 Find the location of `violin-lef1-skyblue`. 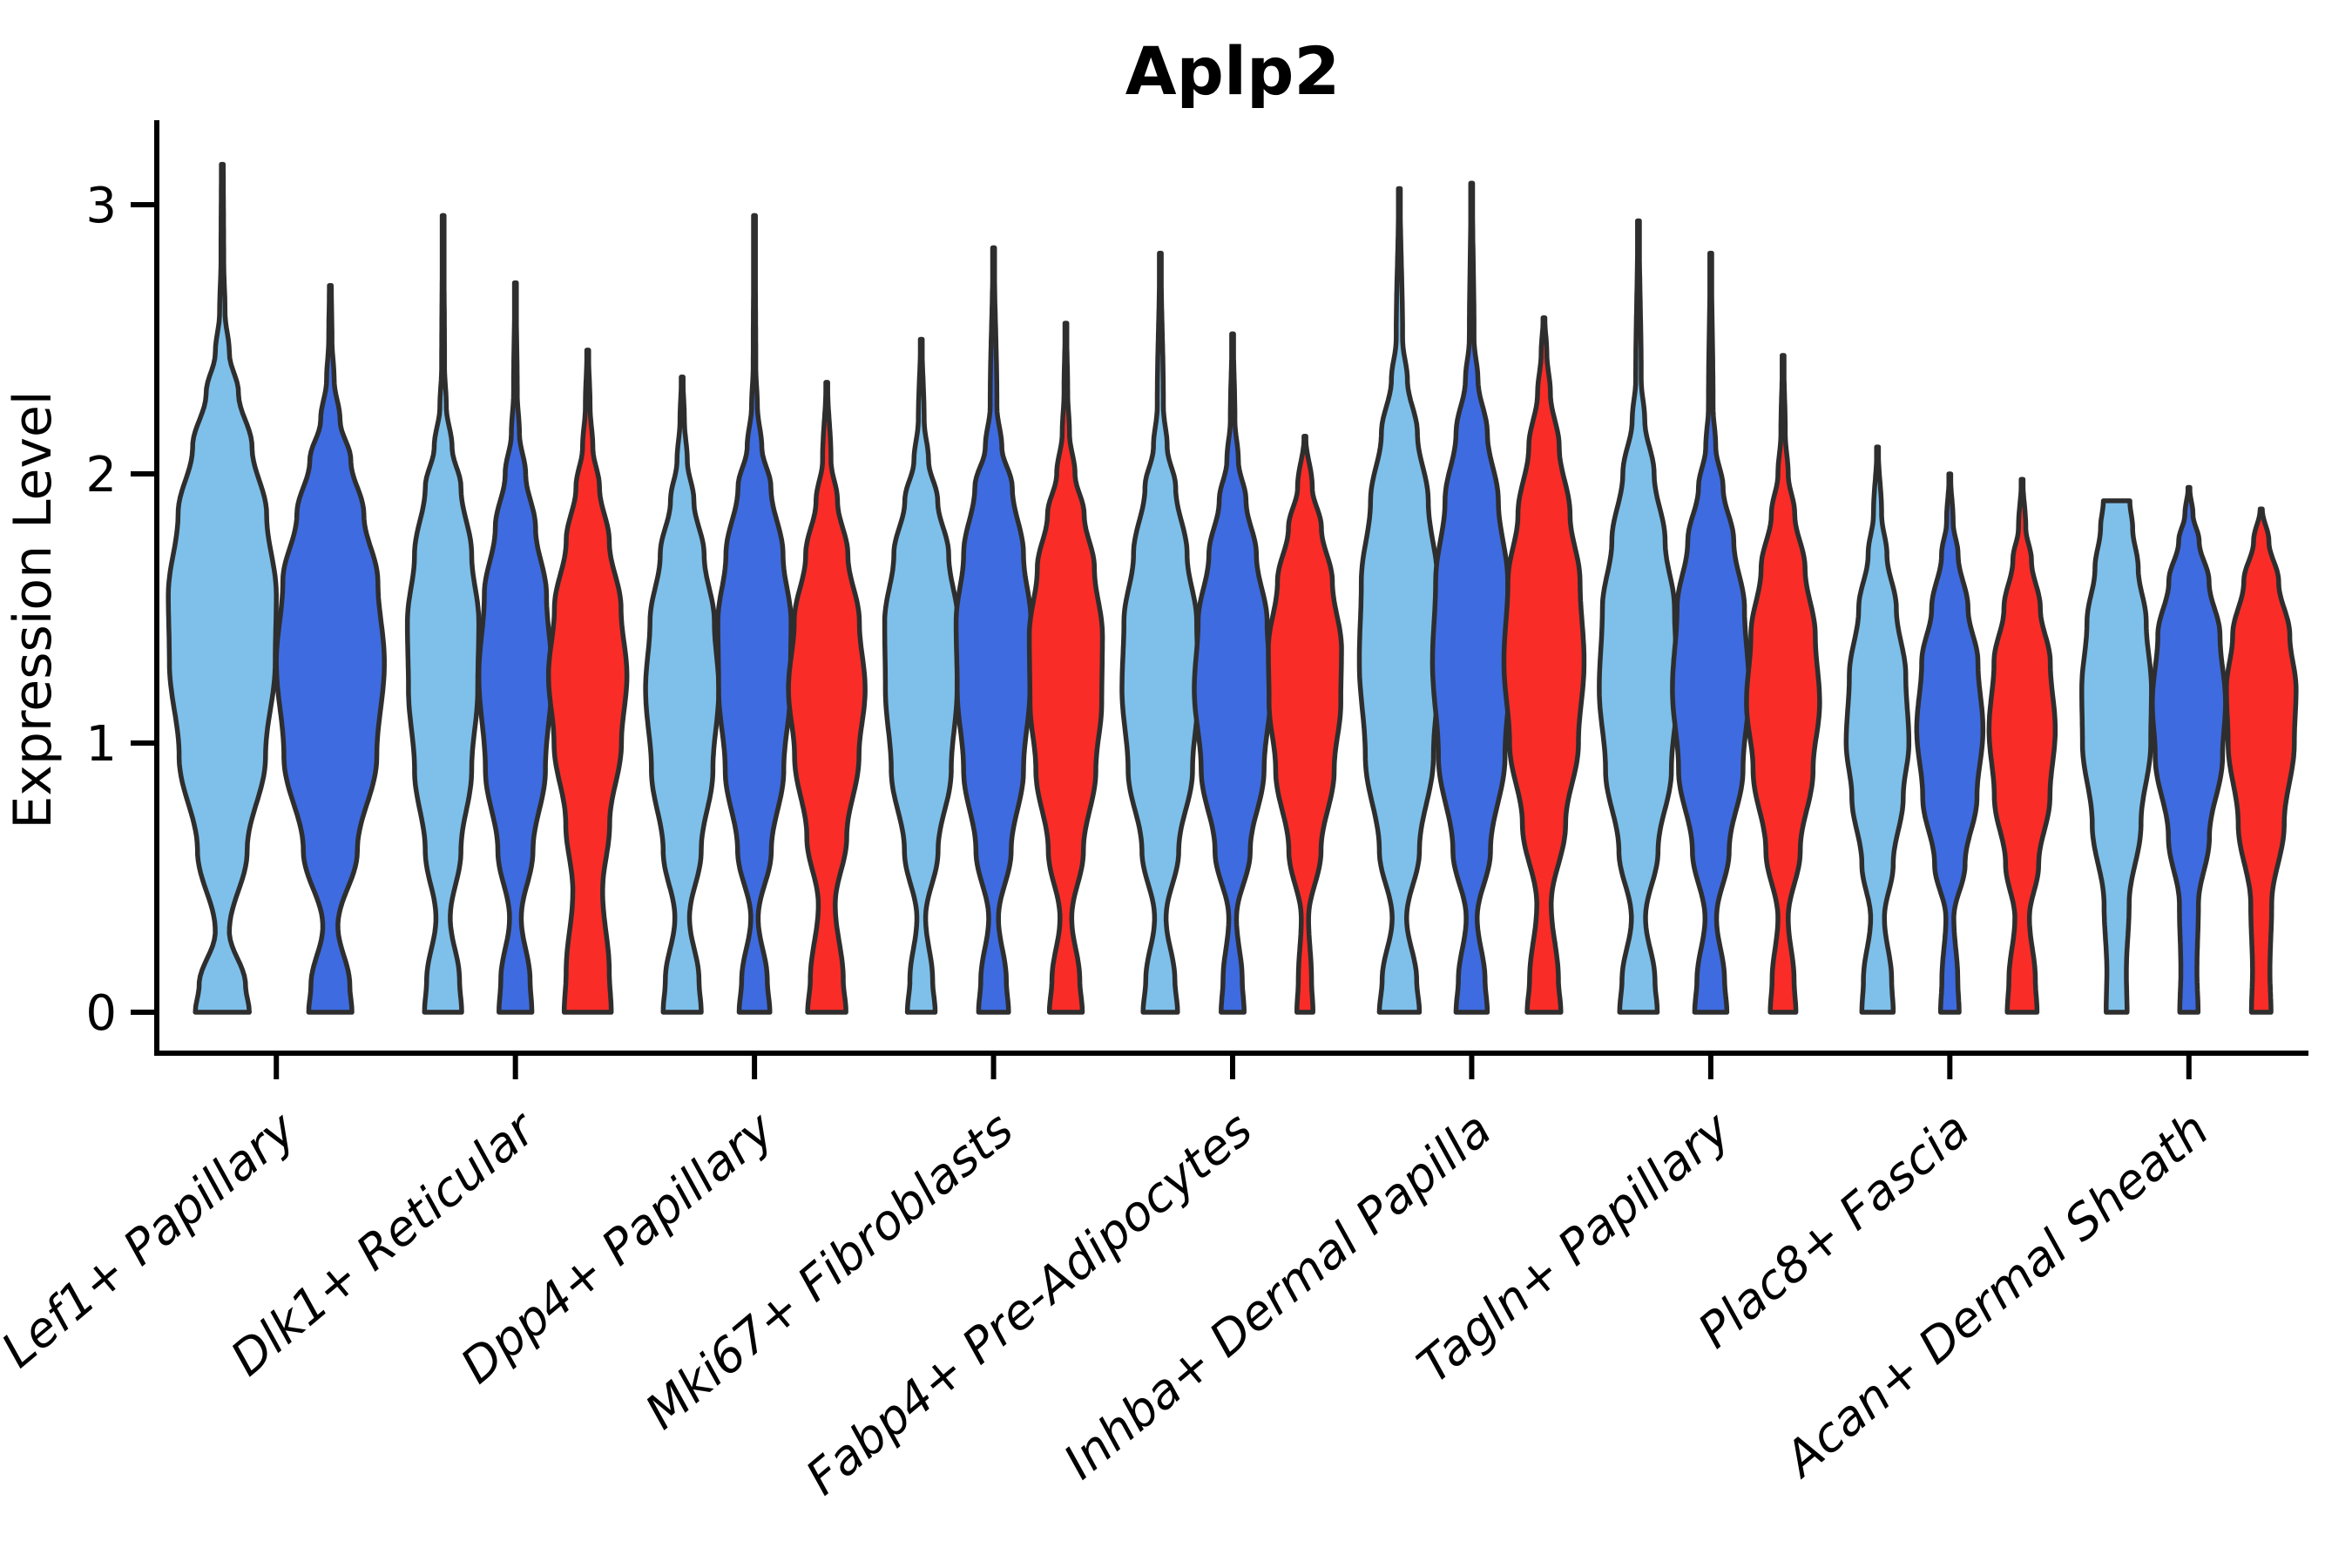

violin-lef1-skyblue is located at coordinates (222, 588).